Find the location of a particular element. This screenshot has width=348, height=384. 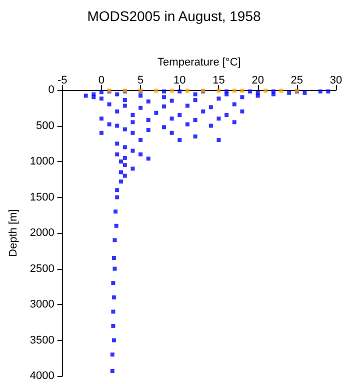

y-tick-label: 2500 is located at coordinates (42, 268).